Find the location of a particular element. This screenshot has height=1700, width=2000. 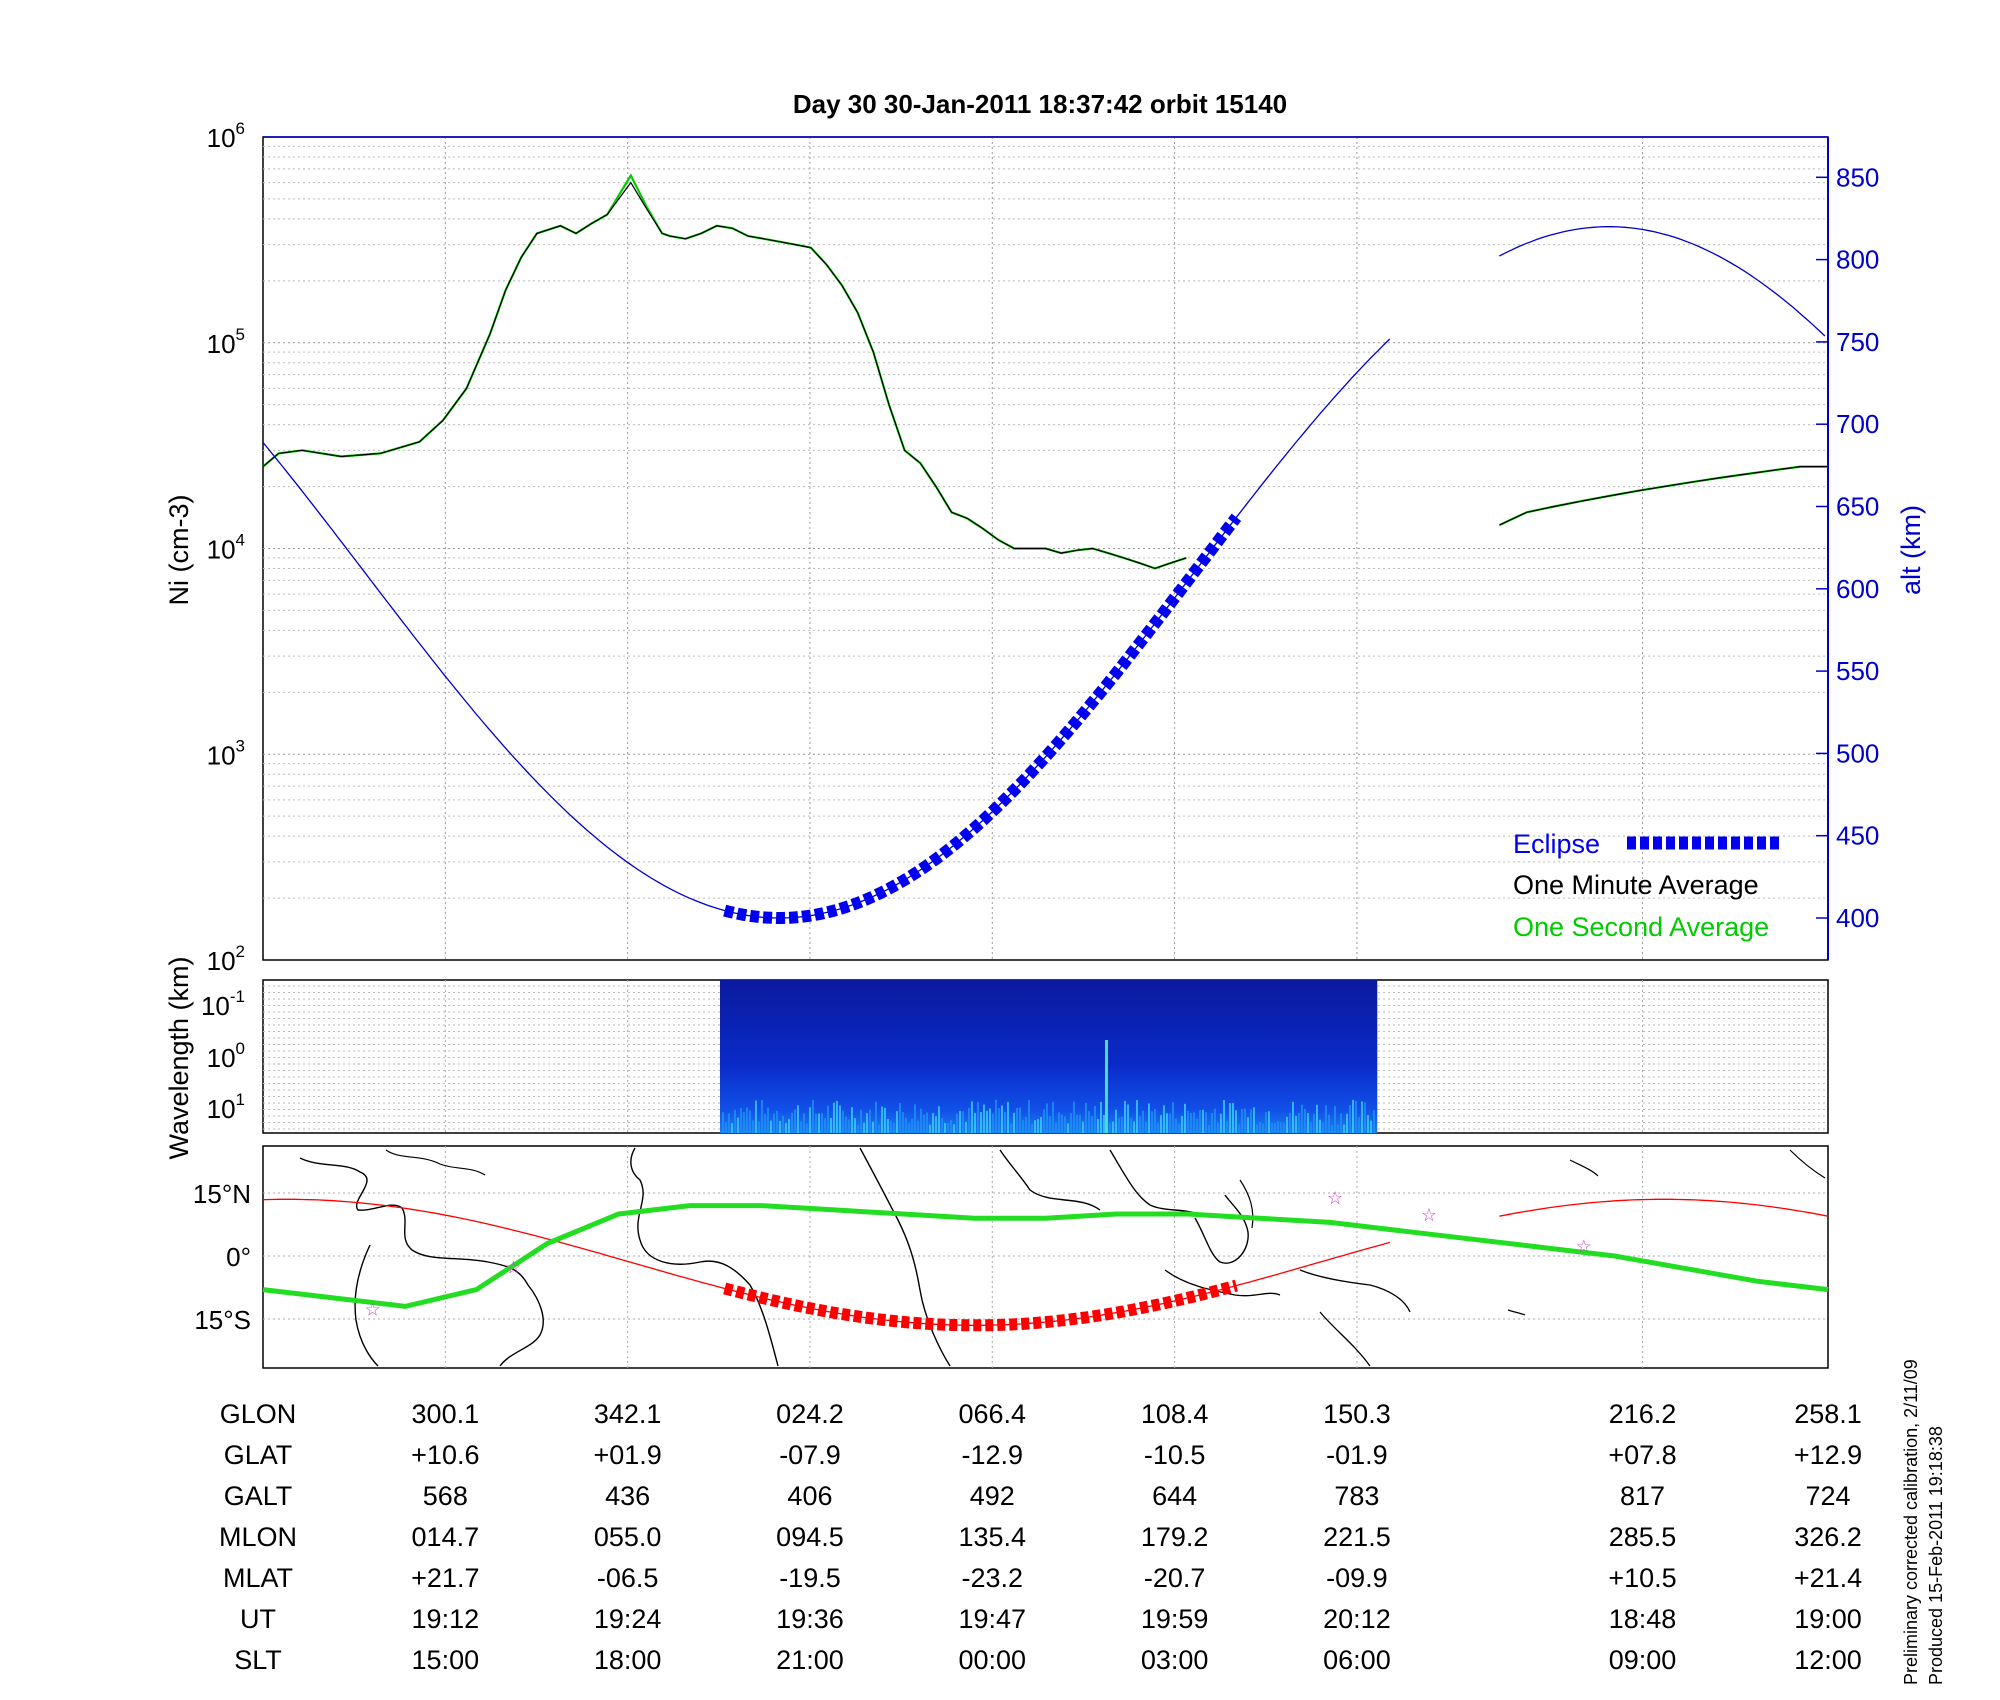

africa-east-coast is located at coordinates (905, 1257).